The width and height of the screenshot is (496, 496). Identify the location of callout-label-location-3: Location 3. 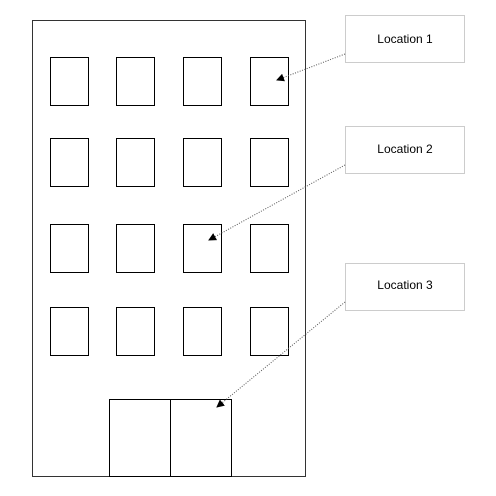
(405, 285).